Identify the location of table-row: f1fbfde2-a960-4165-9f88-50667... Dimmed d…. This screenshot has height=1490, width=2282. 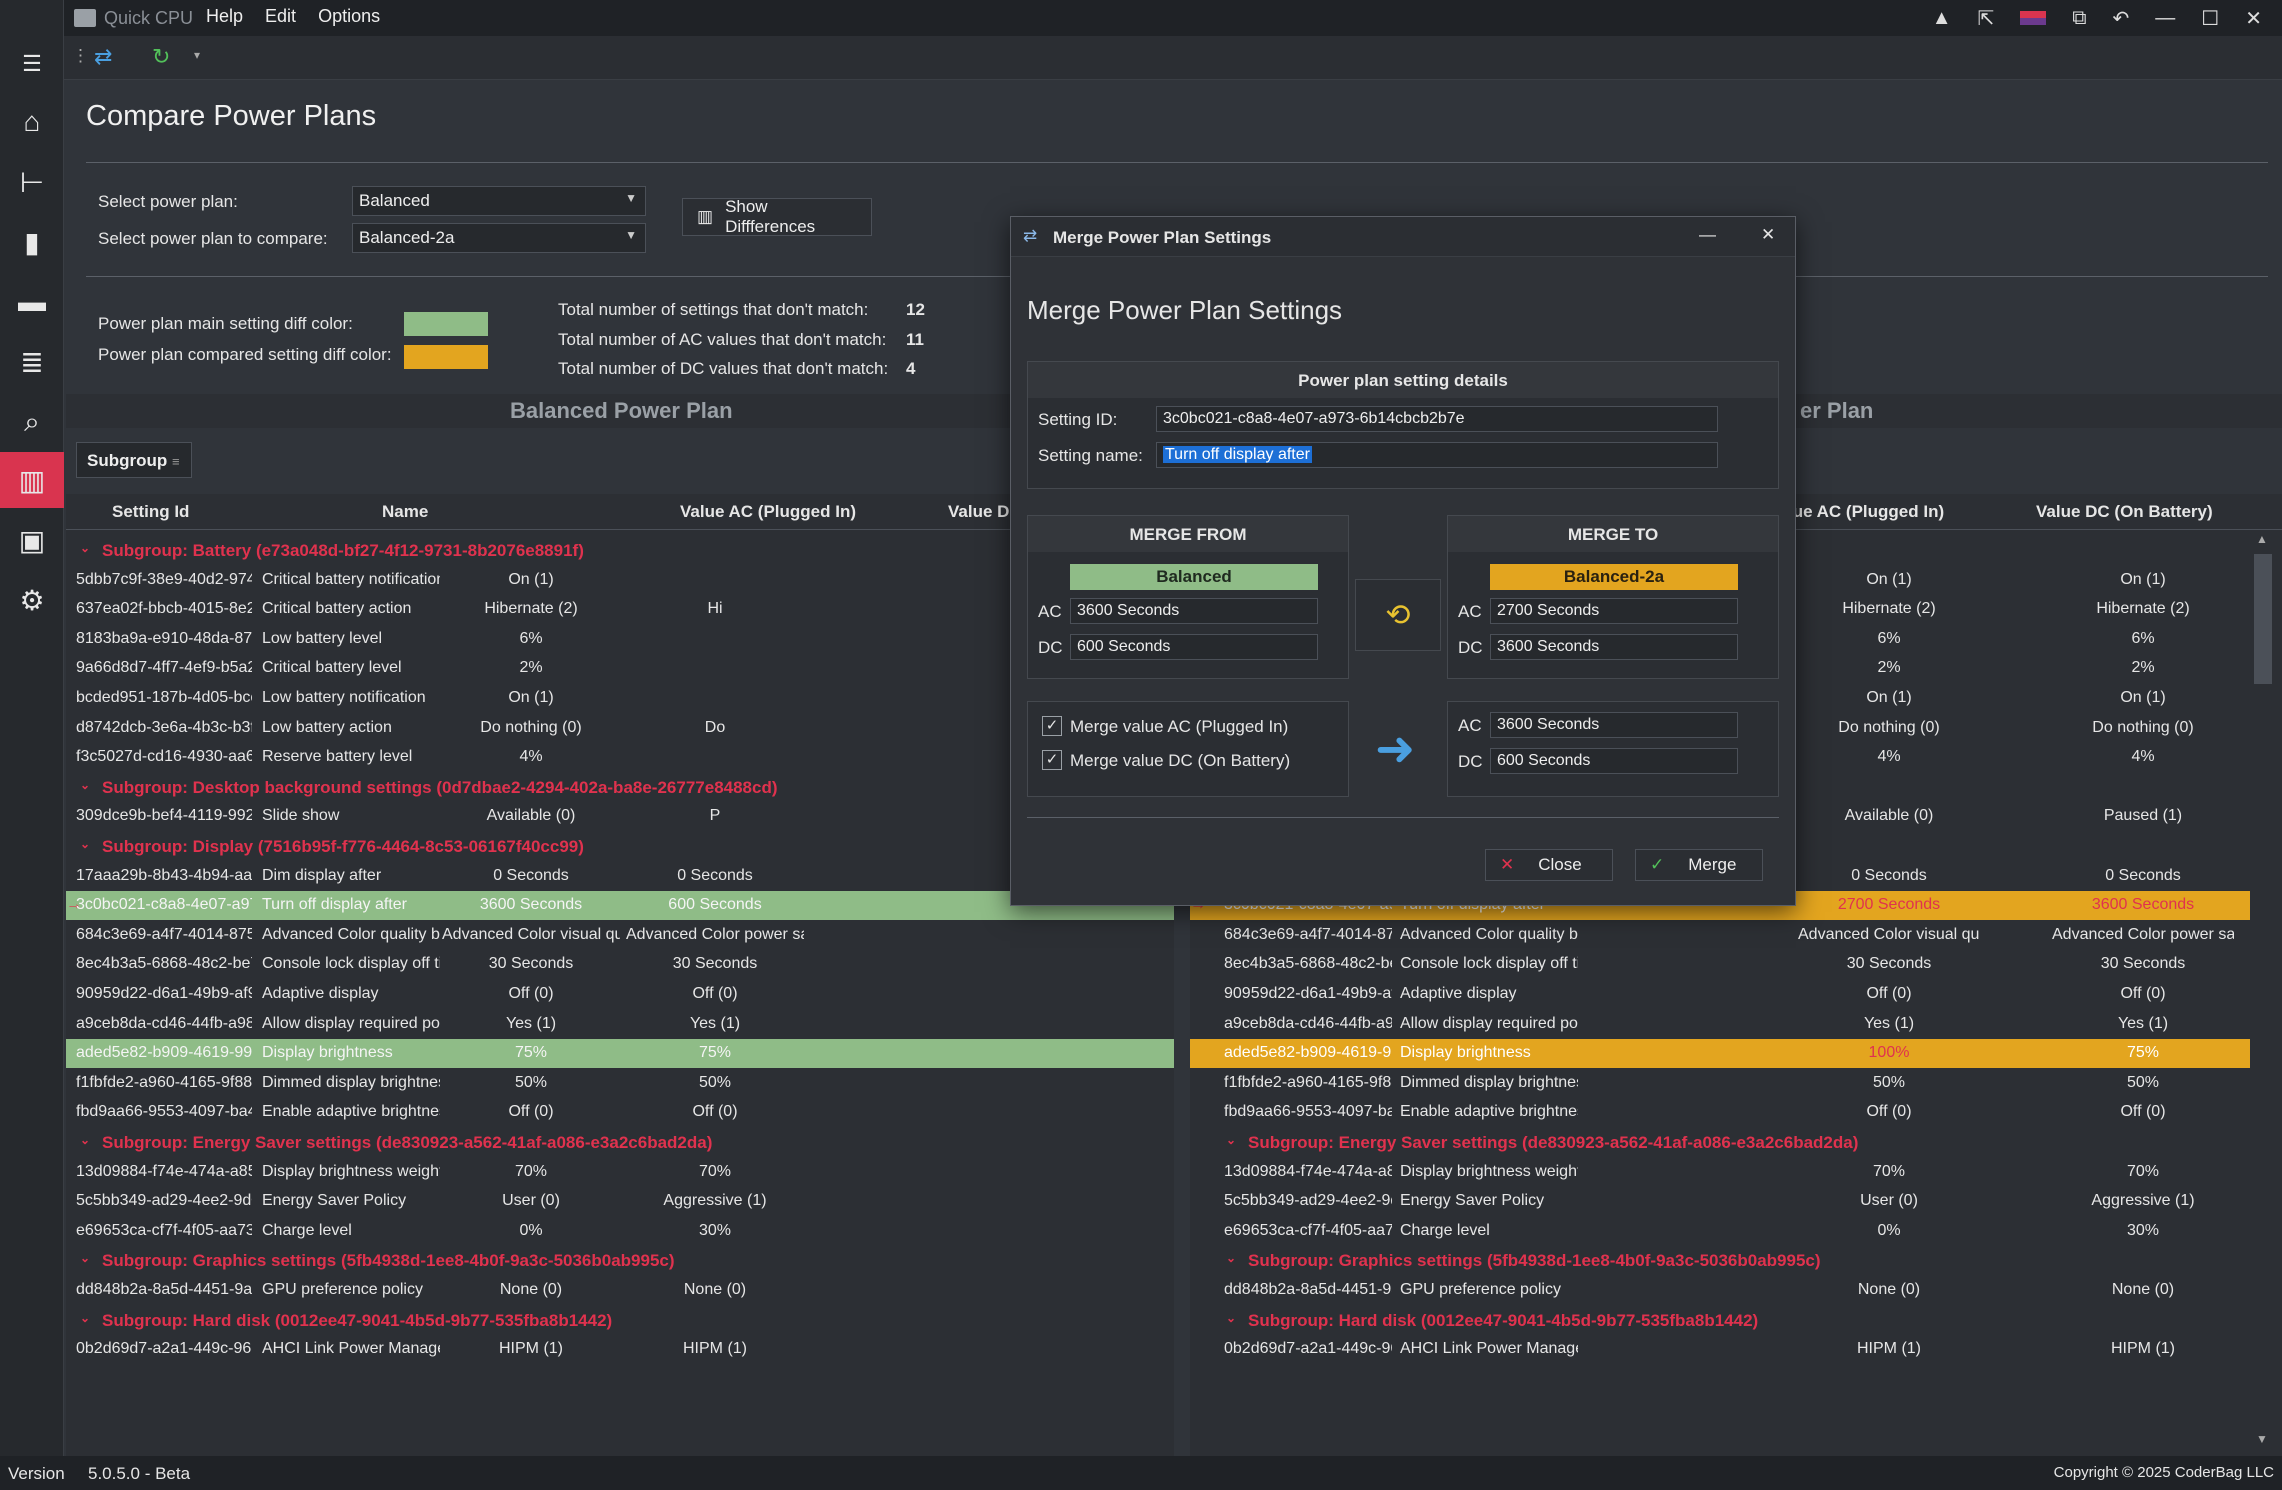
(620, 1083).